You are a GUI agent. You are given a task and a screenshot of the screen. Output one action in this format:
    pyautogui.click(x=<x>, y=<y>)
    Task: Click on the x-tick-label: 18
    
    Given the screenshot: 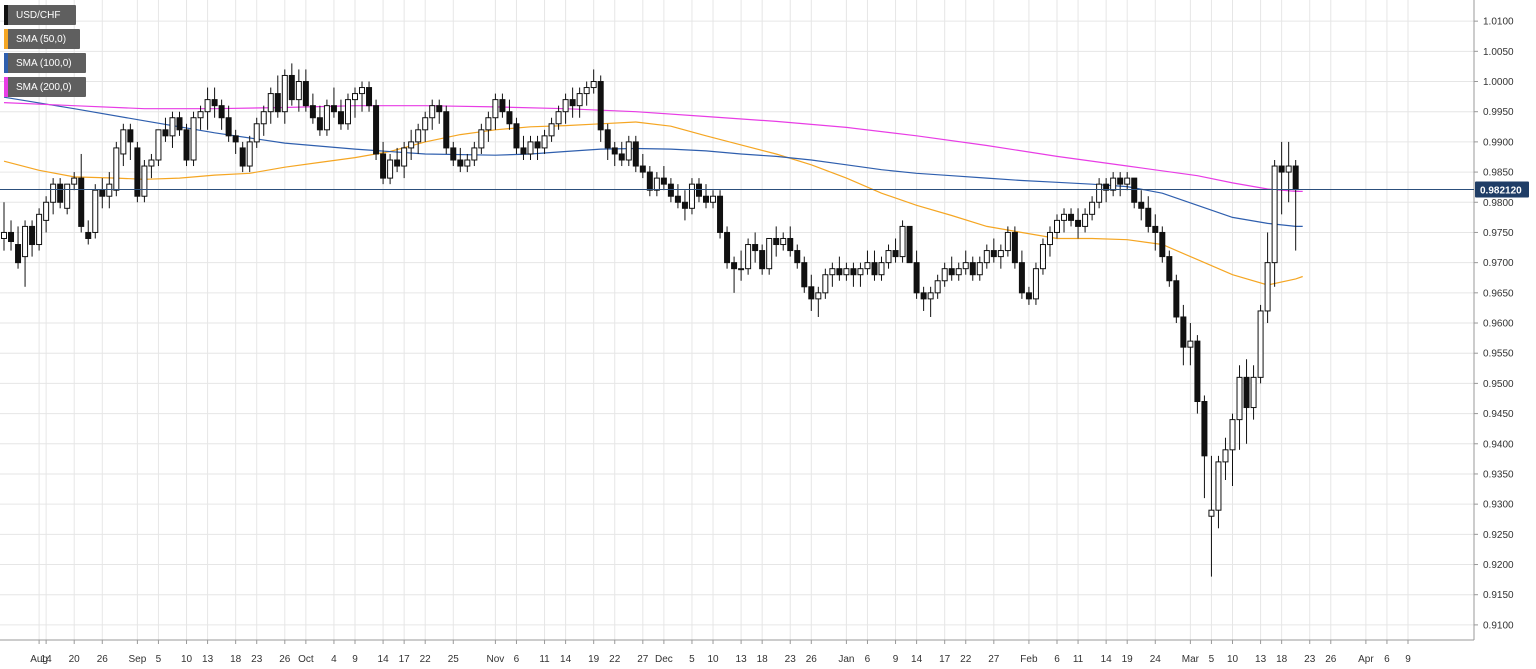 What is the action you would take?
    pyautogui.click(x=236, y=659)
    